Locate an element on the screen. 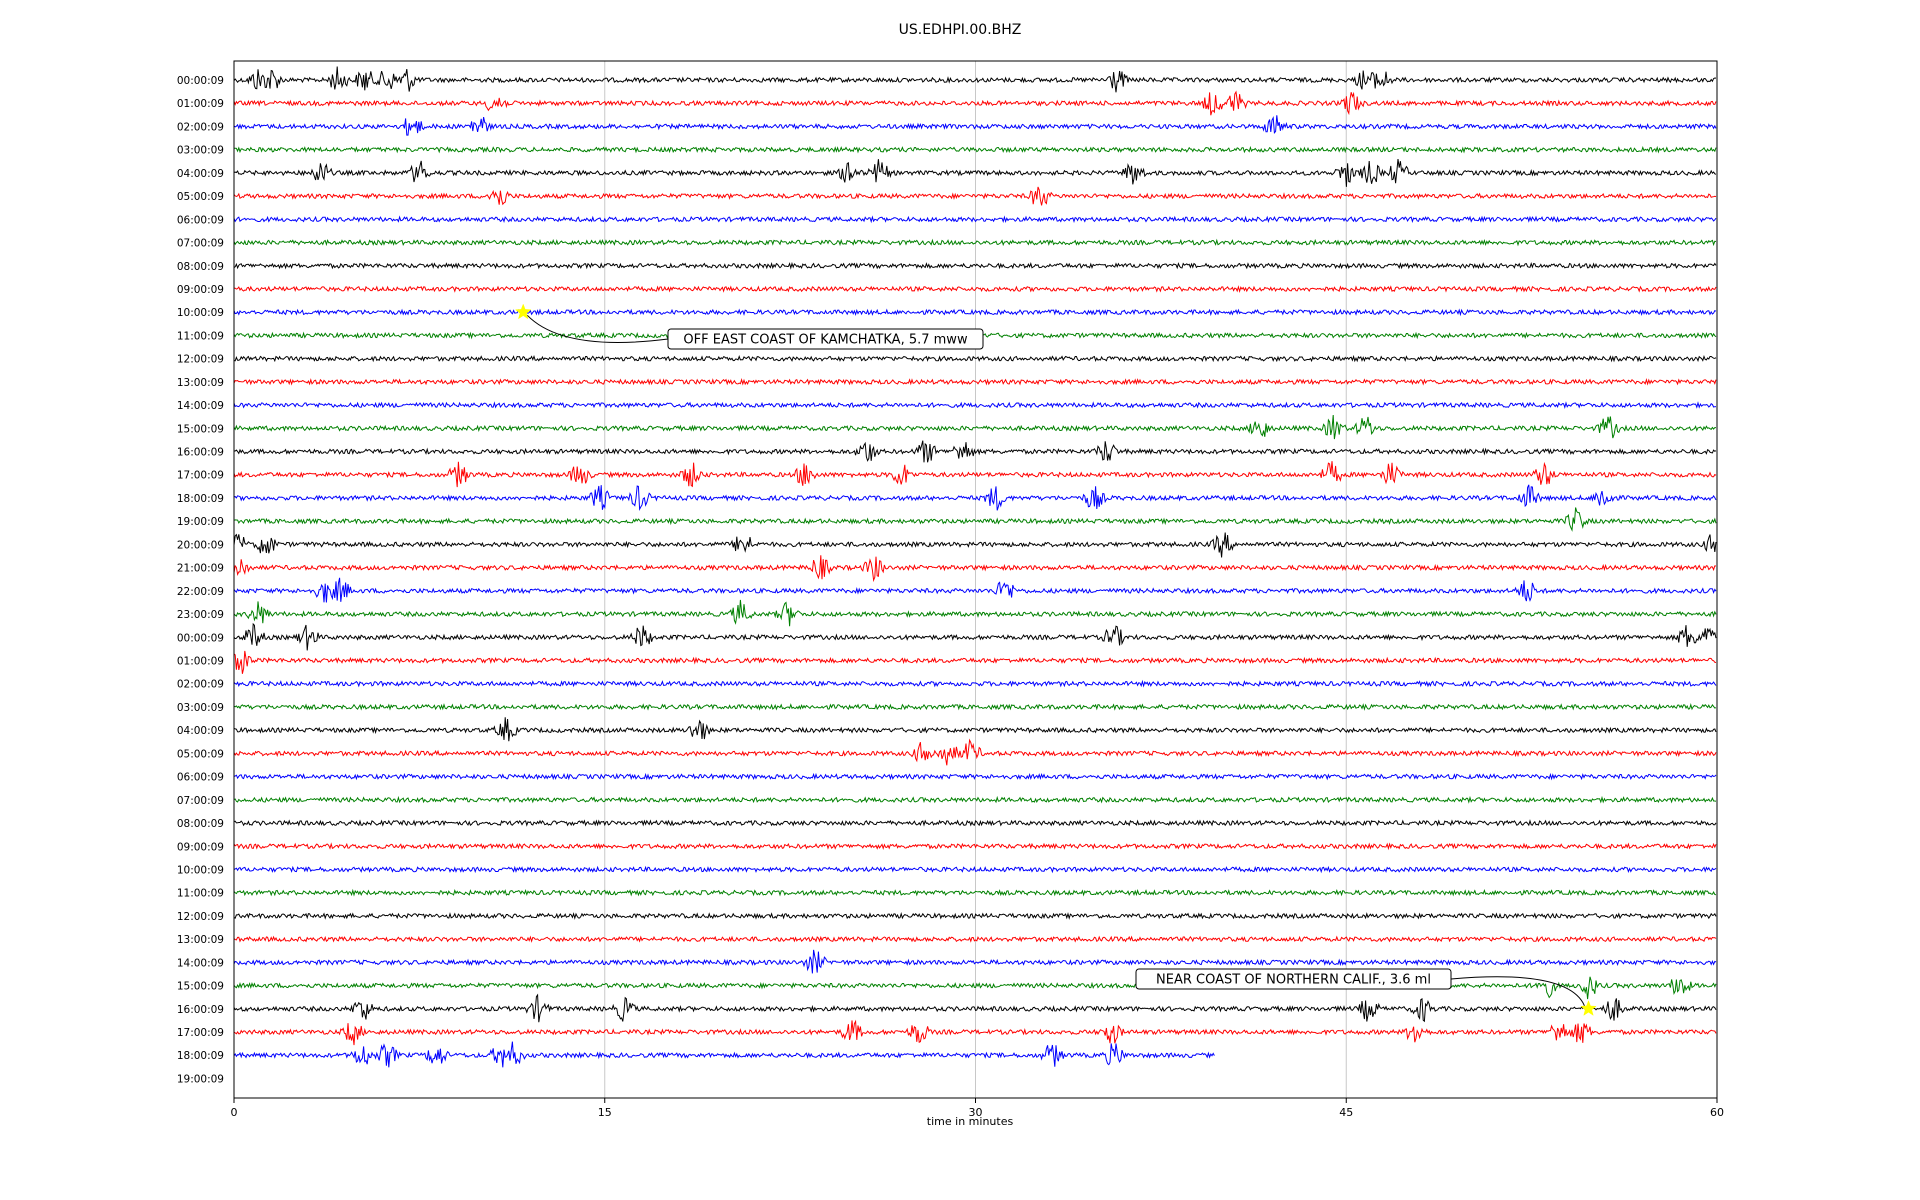 The width and height of the screenshot is (1920, 1200). x-tick-label: 30 is located at coordinates (976, 1112).